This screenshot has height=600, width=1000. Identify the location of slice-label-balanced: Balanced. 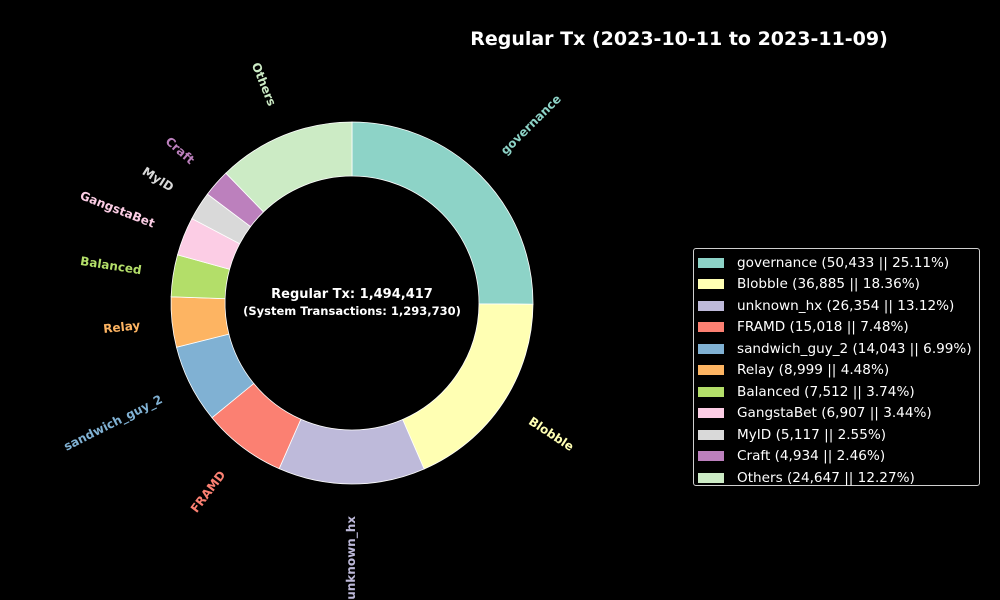
(110, 265).